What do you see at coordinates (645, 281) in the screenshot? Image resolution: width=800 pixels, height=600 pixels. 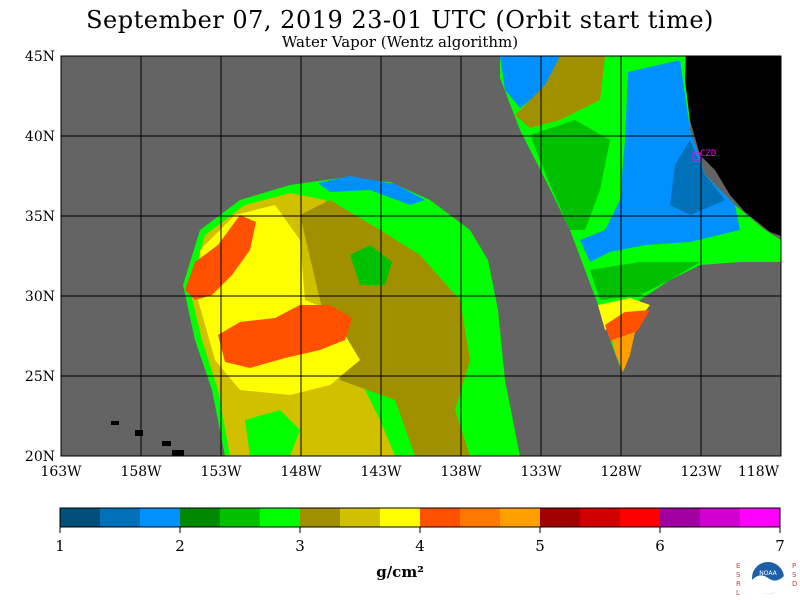 I see `swath-right-green-south` at bounding box center [645, 281].